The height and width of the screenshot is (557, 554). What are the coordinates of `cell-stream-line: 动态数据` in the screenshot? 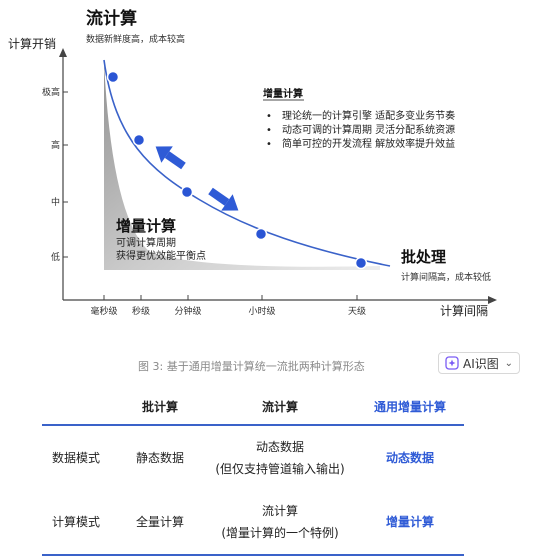 It's located at (279, 447).